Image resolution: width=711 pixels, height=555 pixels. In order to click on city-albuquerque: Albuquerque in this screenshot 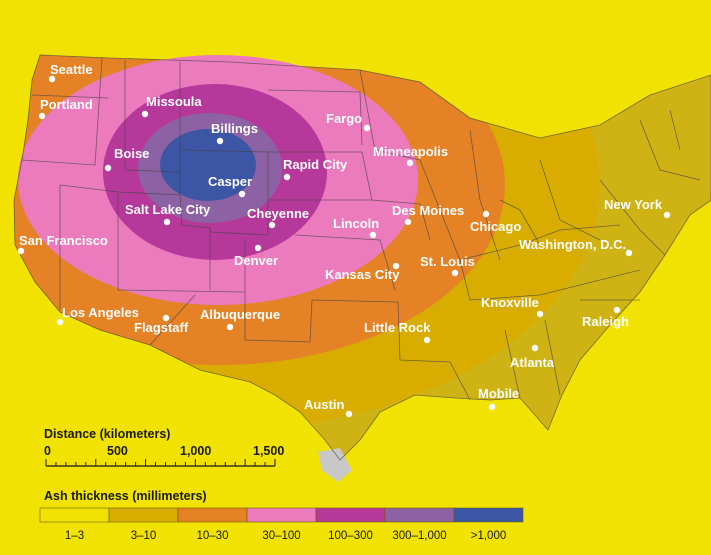, I will do `click(240, 319)`.